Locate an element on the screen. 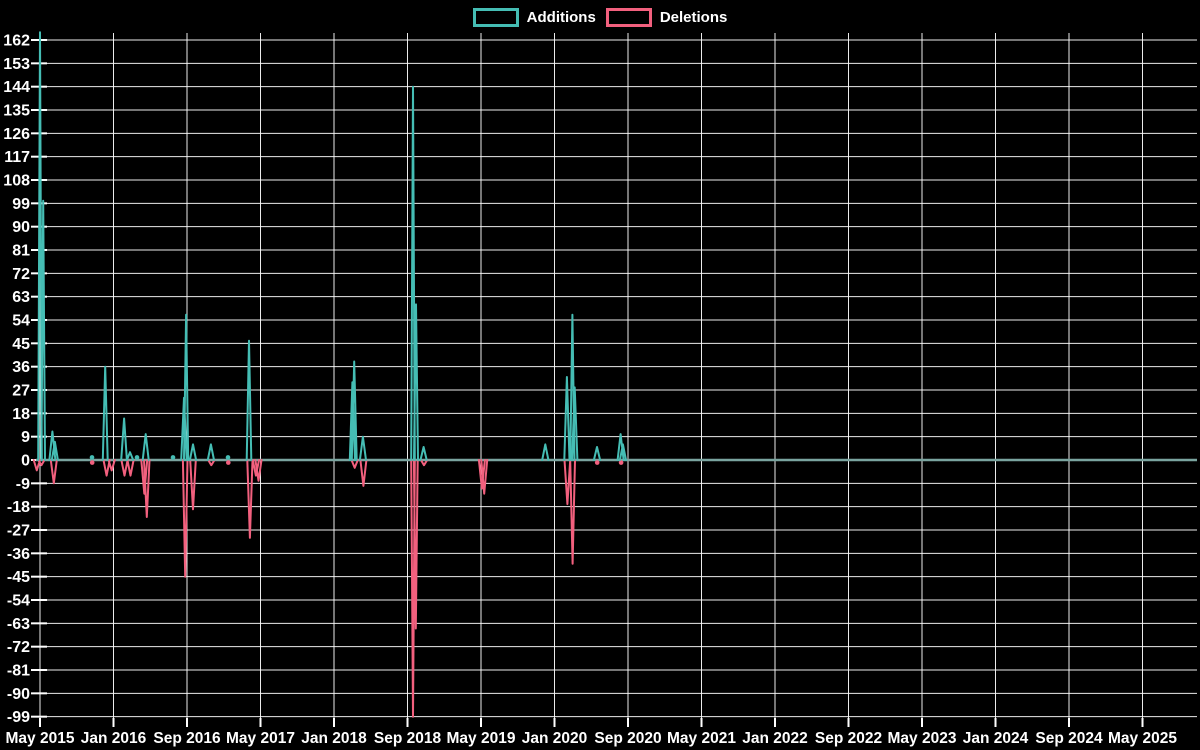  deletions-legend-swatch is located at coordinates (628, 17).